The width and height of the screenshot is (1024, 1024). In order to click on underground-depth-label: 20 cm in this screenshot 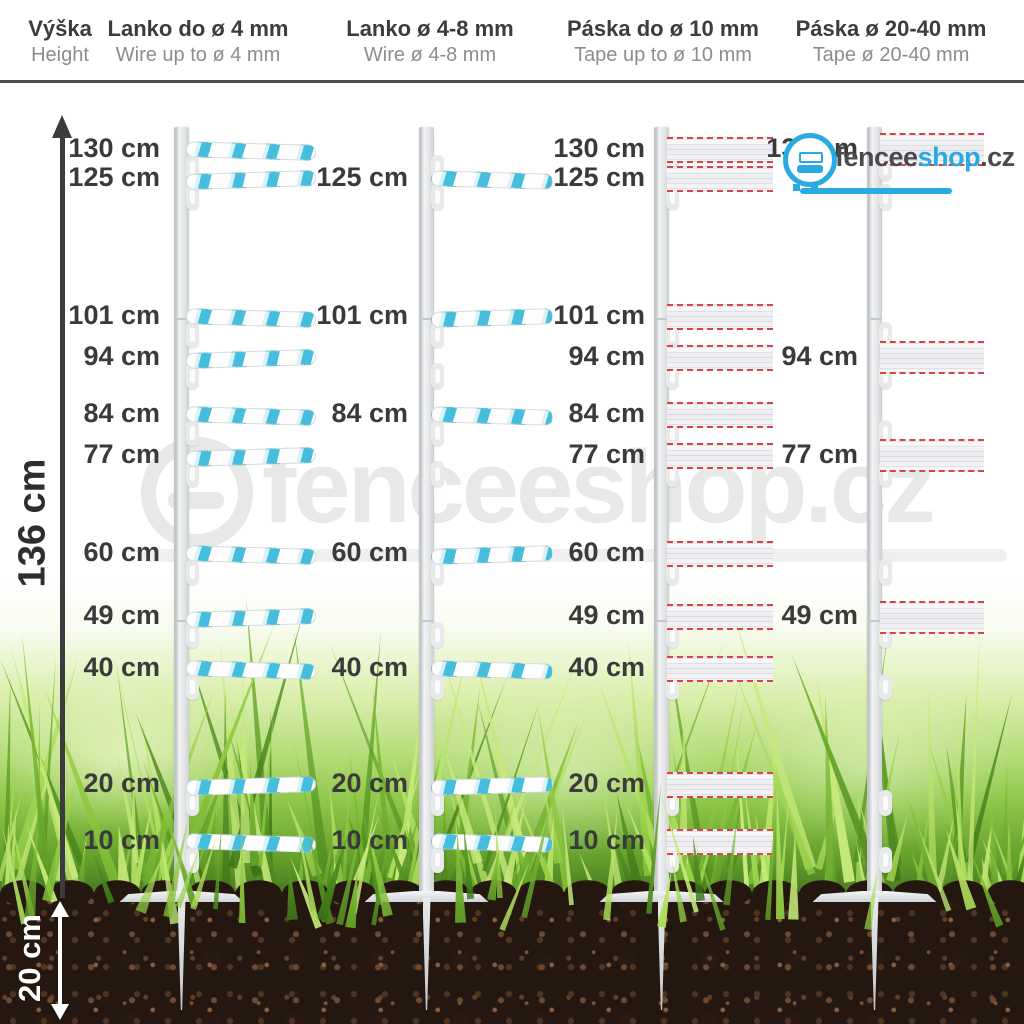, I will do `click(29, 958)`.